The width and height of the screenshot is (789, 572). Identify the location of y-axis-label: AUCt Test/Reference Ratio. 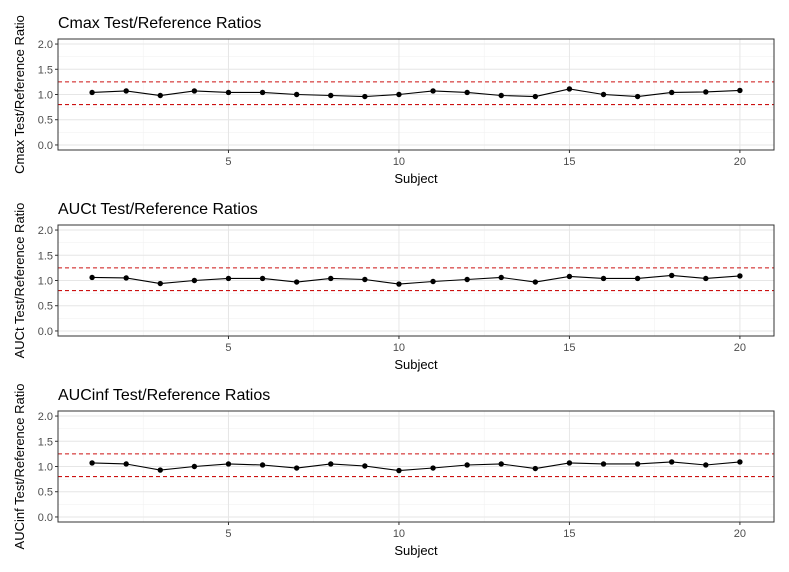
(19, 281).